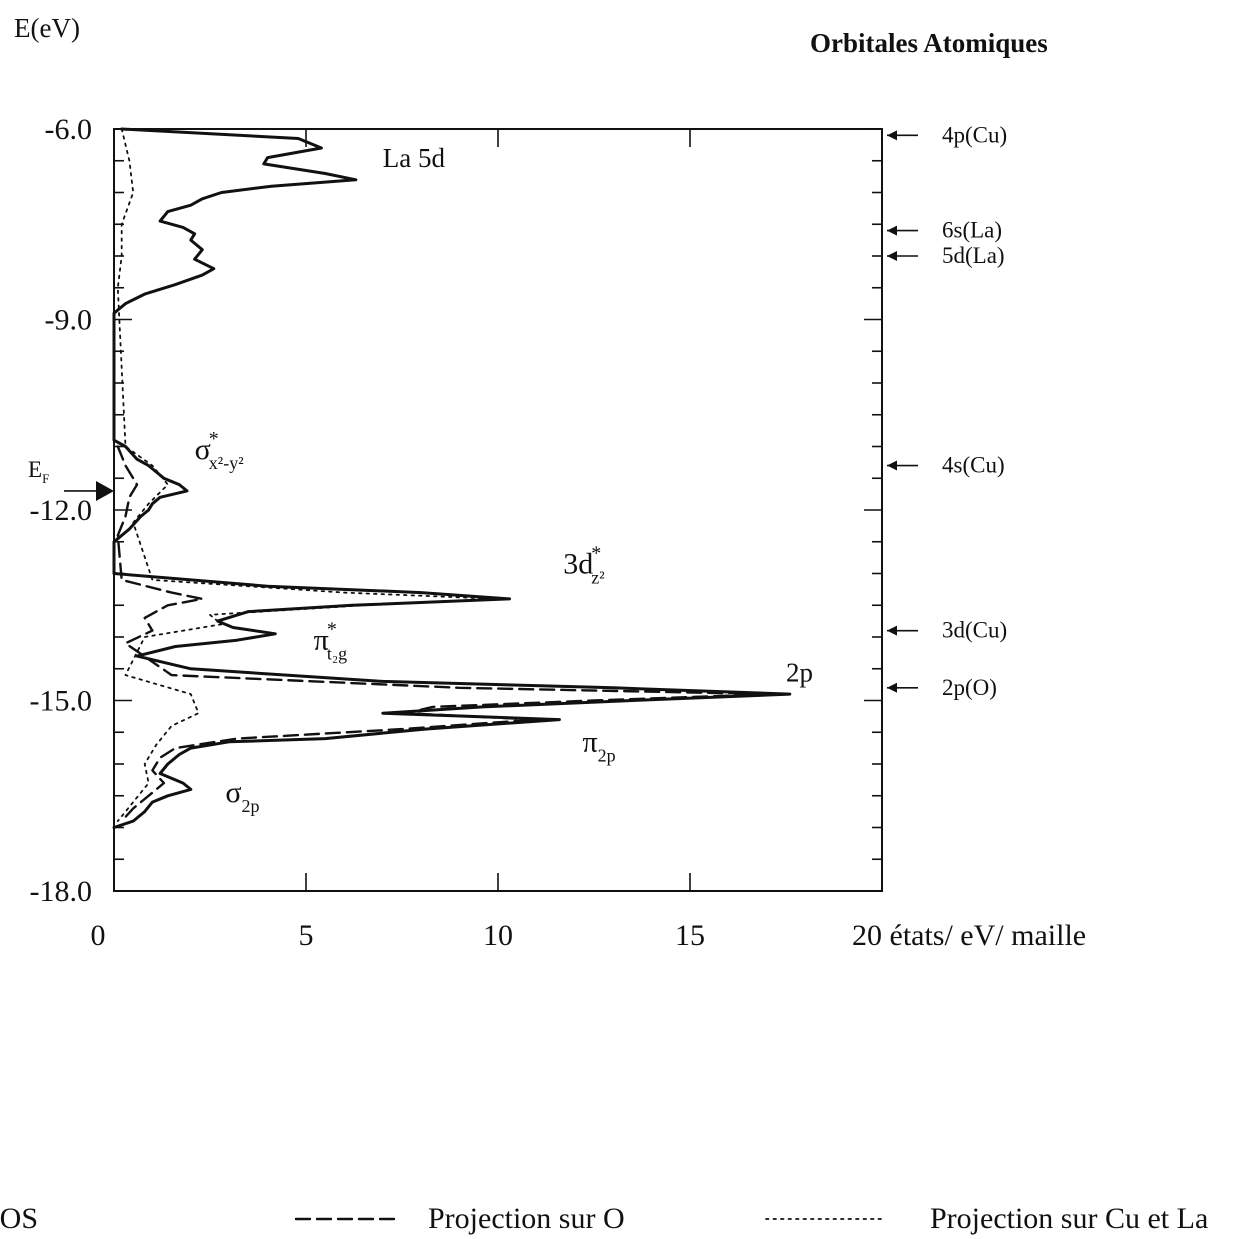 The width and height of the screenshot is (1254, 1239). I want to click on y-tick-labels: -6.0 -9.0 -12.0 -15.0 -18.0, so click(61, 510).